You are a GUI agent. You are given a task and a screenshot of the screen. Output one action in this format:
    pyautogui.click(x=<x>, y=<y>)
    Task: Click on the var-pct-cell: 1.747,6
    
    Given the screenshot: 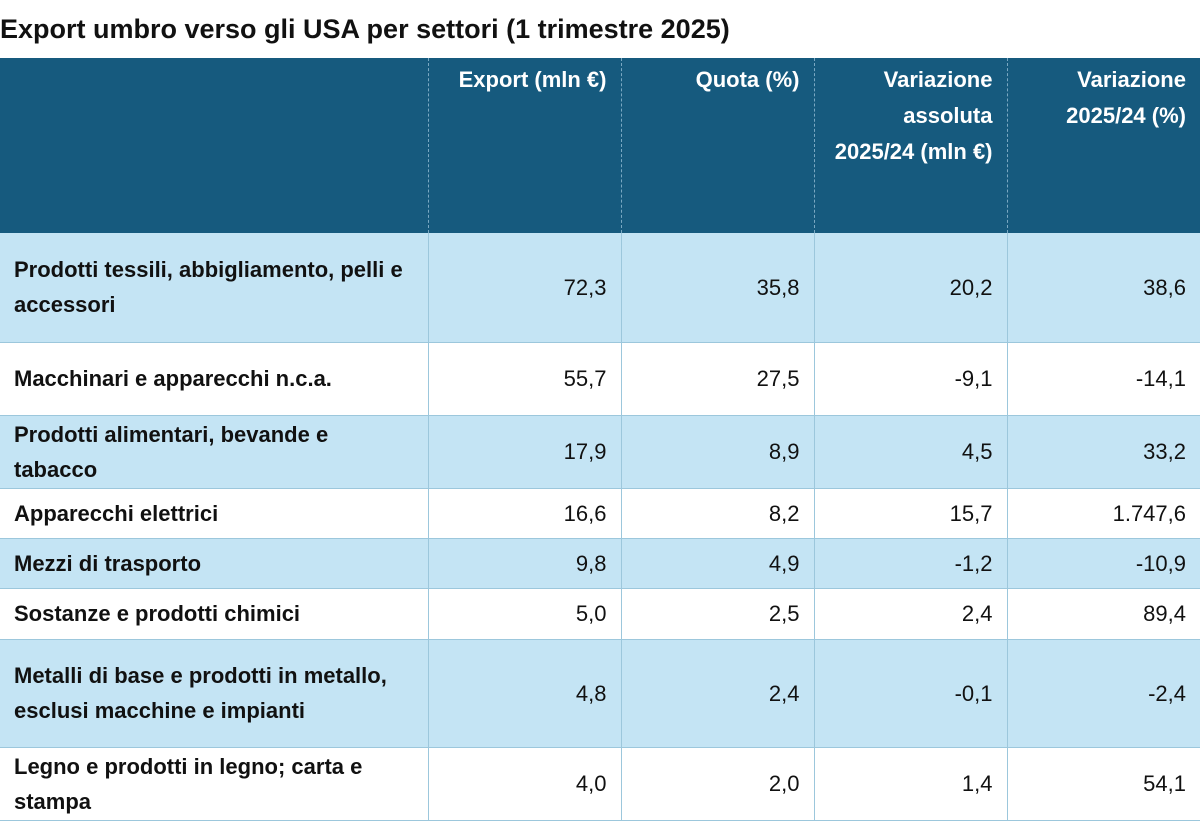 What is the action you would take?
    pyautogui.click(x=1103, y=513)
    